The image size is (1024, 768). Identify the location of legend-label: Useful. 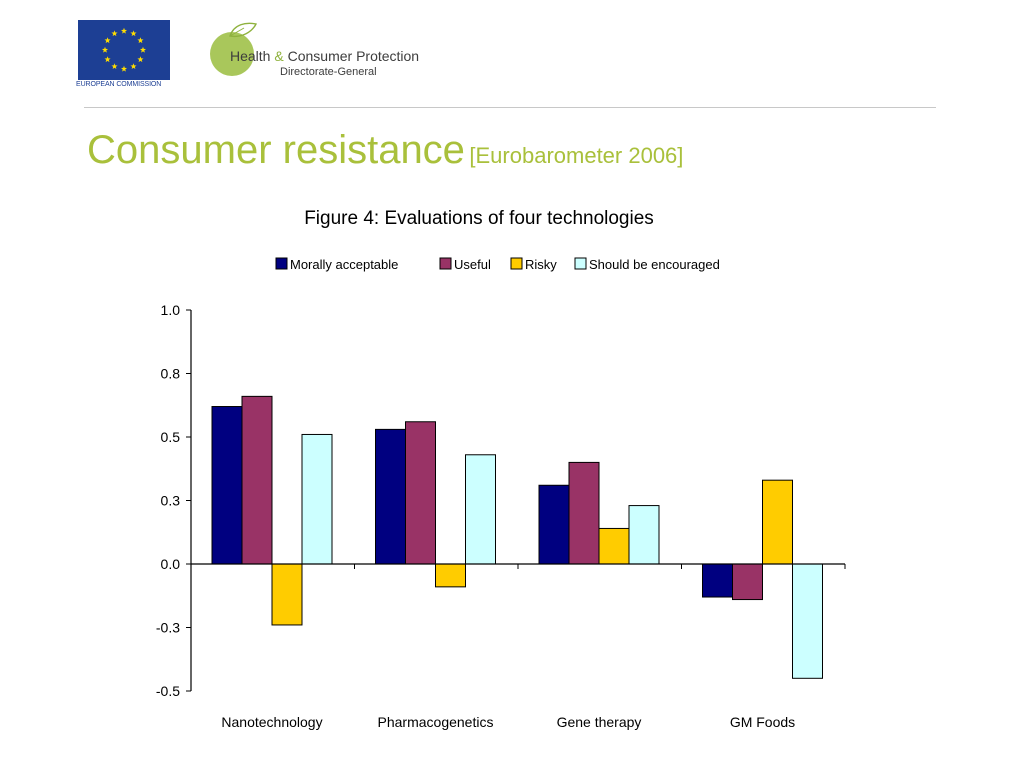
(472, 264).